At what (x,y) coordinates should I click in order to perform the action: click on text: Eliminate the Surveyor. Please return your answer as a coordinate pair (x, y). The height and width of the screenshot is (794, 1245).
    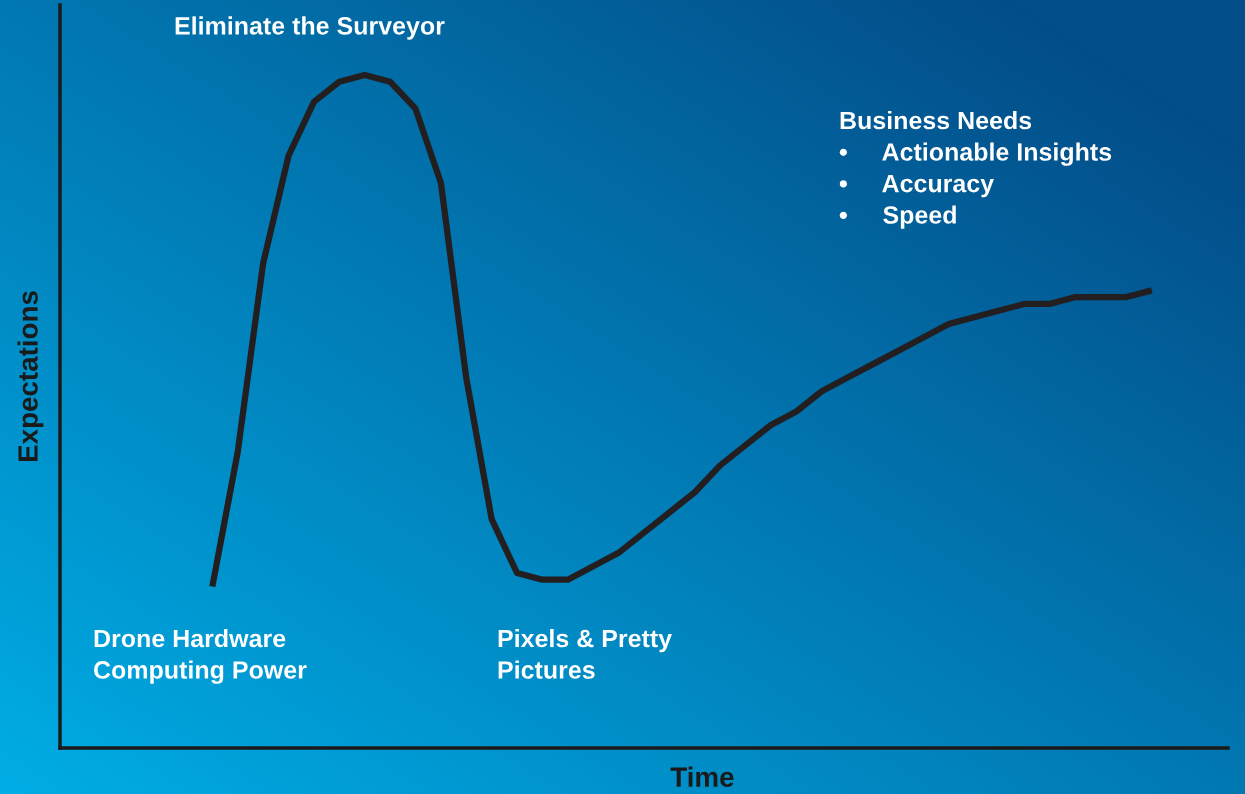
    Looking at the image, I should click on (310, 28).